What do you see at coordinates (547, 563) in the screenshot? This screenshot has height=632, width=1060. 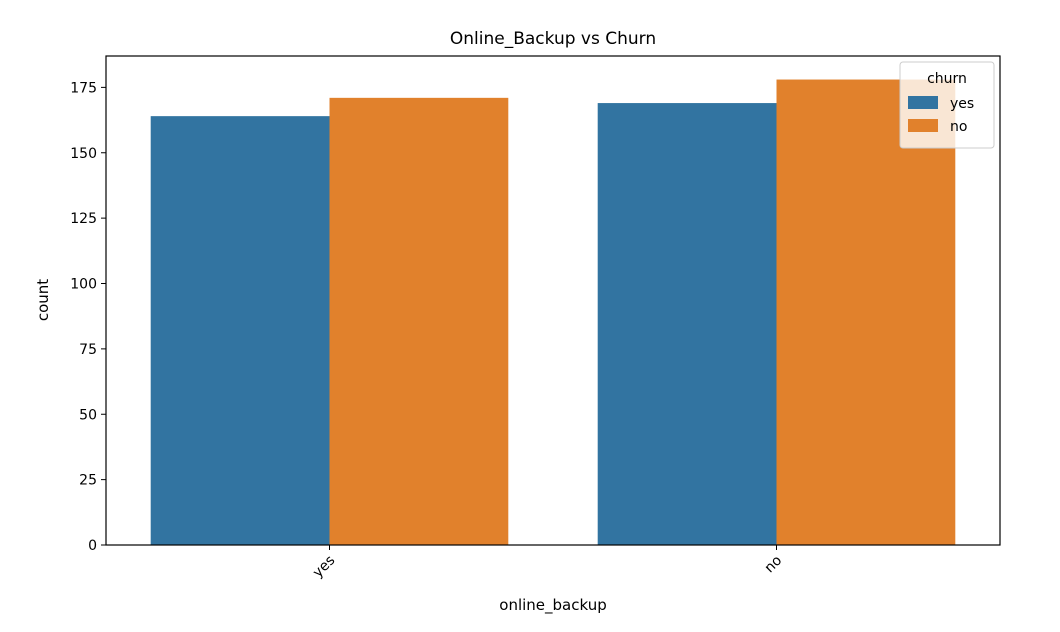 I see `x-axis: yes no` at bounding box center [547, 563].